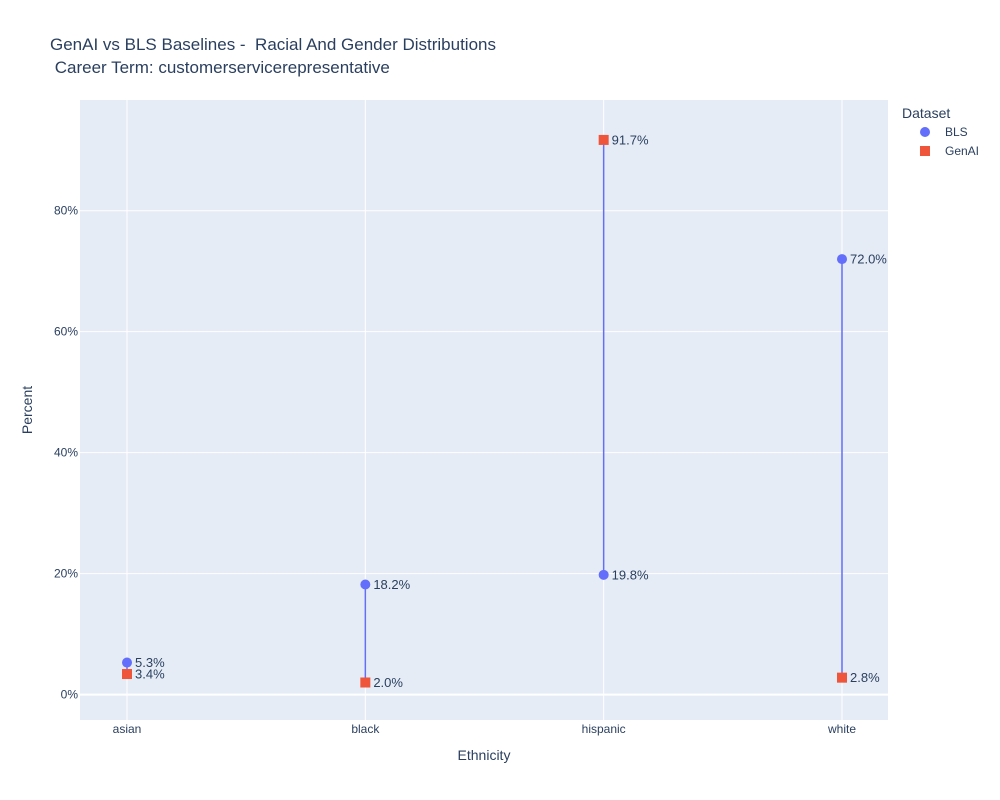 The height and width of the screenshot is (800, 1000). I want to click on genai-data-label: 3.4%, so click(150, 674).